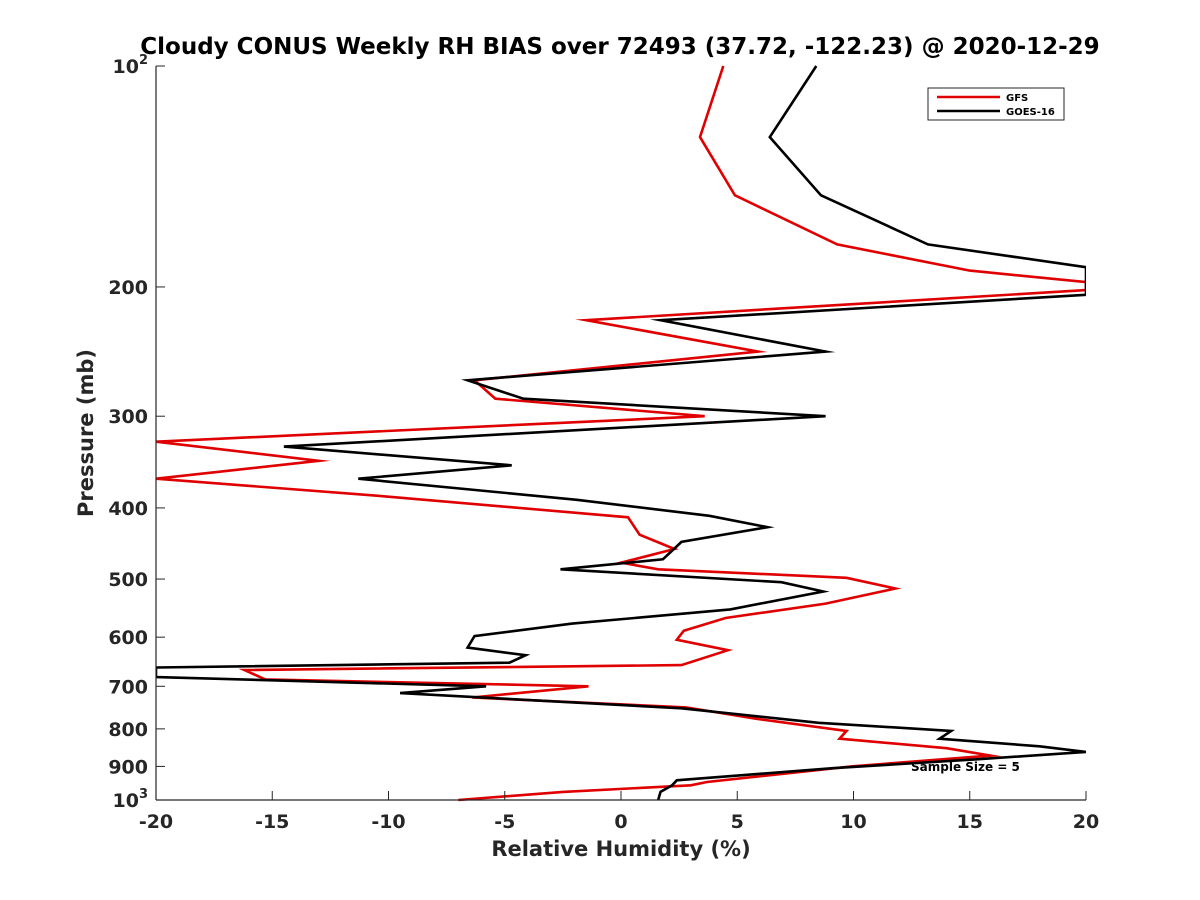 This screenshot has width=1200, height=900. I want to click on y-tick-label: 700, so click(128, 687).